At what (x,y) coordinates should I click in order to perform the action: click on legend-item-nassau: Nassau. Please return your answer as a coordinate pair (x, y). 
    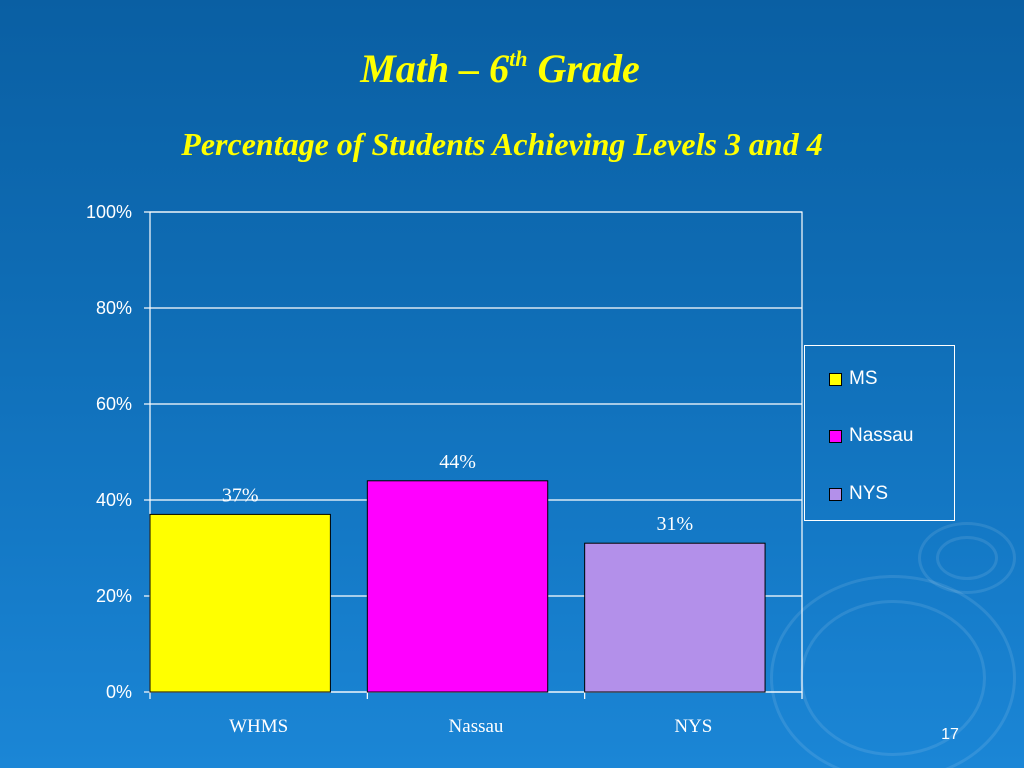
    Looking at the image, I should click on (871, 436).